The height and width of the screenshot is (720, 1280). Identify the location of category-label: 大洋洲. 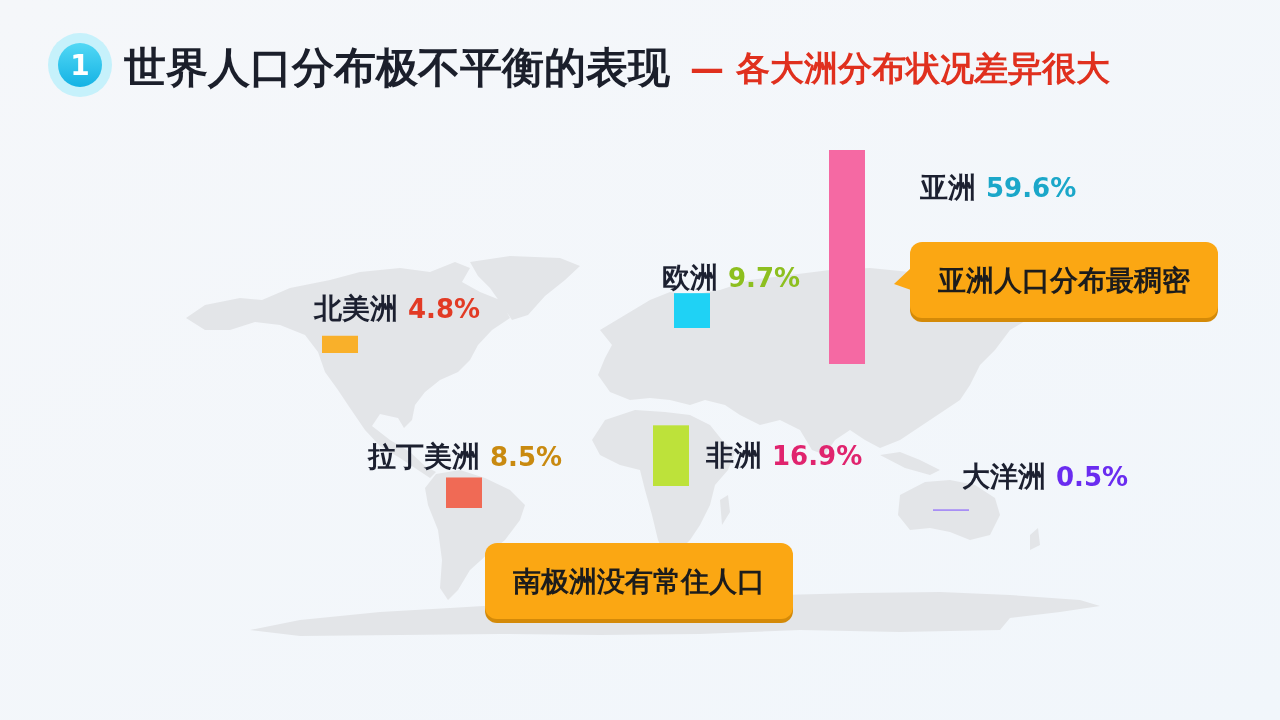
(1004, 476).